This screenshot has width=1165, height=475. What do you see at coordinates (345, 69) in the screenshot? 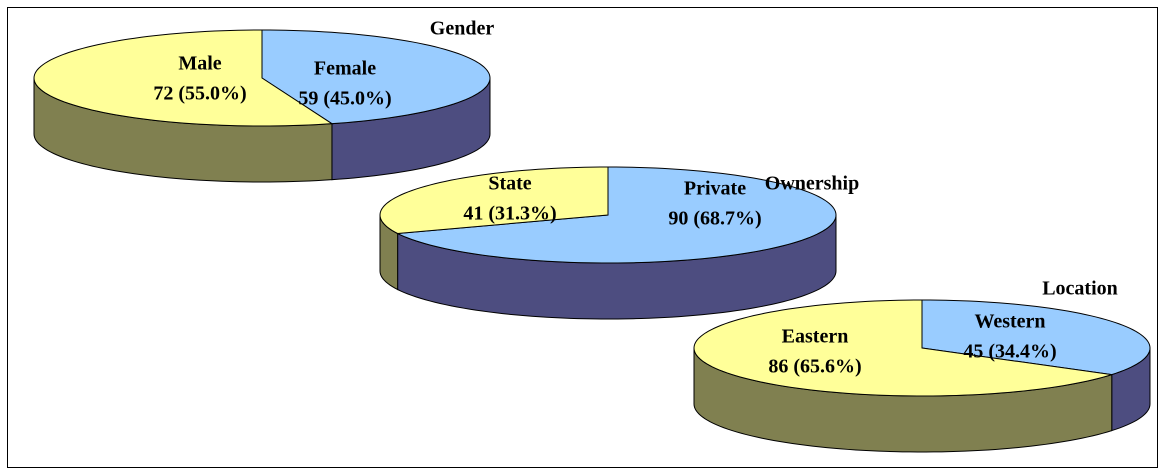
I see `slice-label: Female` at bounding box center [345, 69].